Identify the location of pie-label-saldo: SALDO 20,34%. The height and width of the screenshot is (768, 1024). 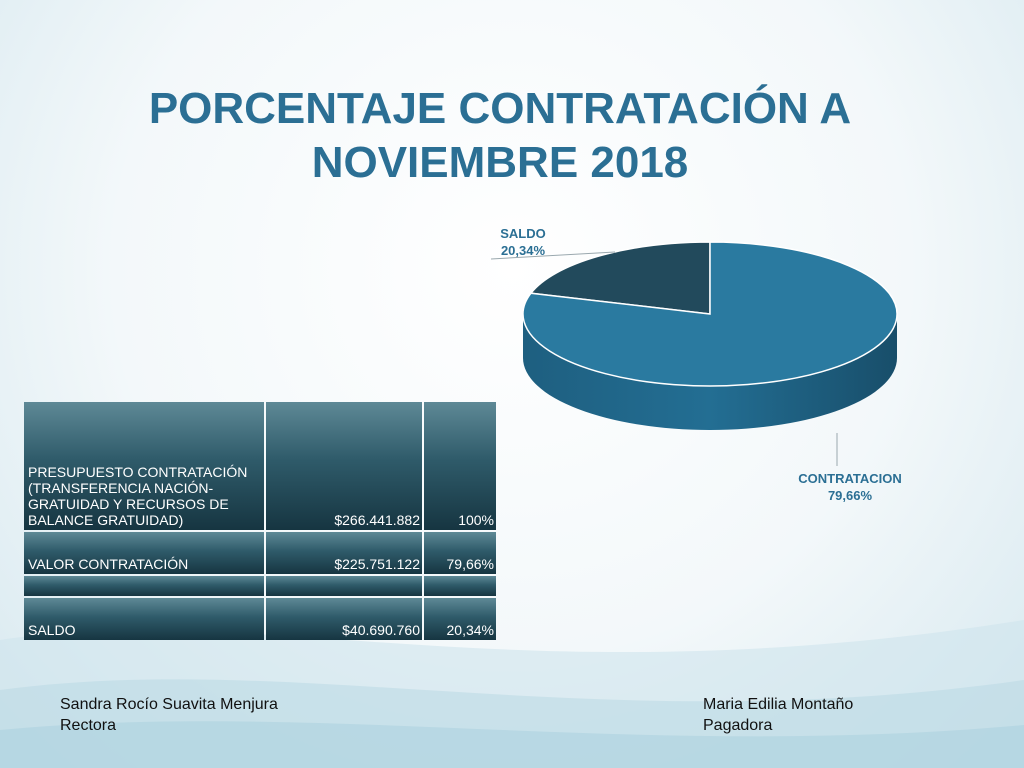
(553, 243).